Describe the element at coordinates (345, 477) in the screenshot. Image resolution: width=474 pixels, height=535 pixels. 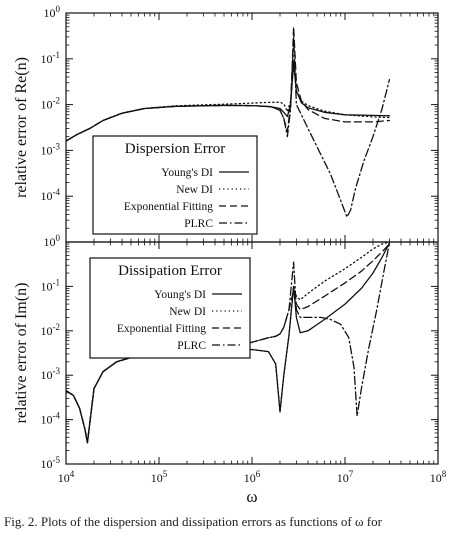
I see `x-tick-label: 10⁷` at that location.